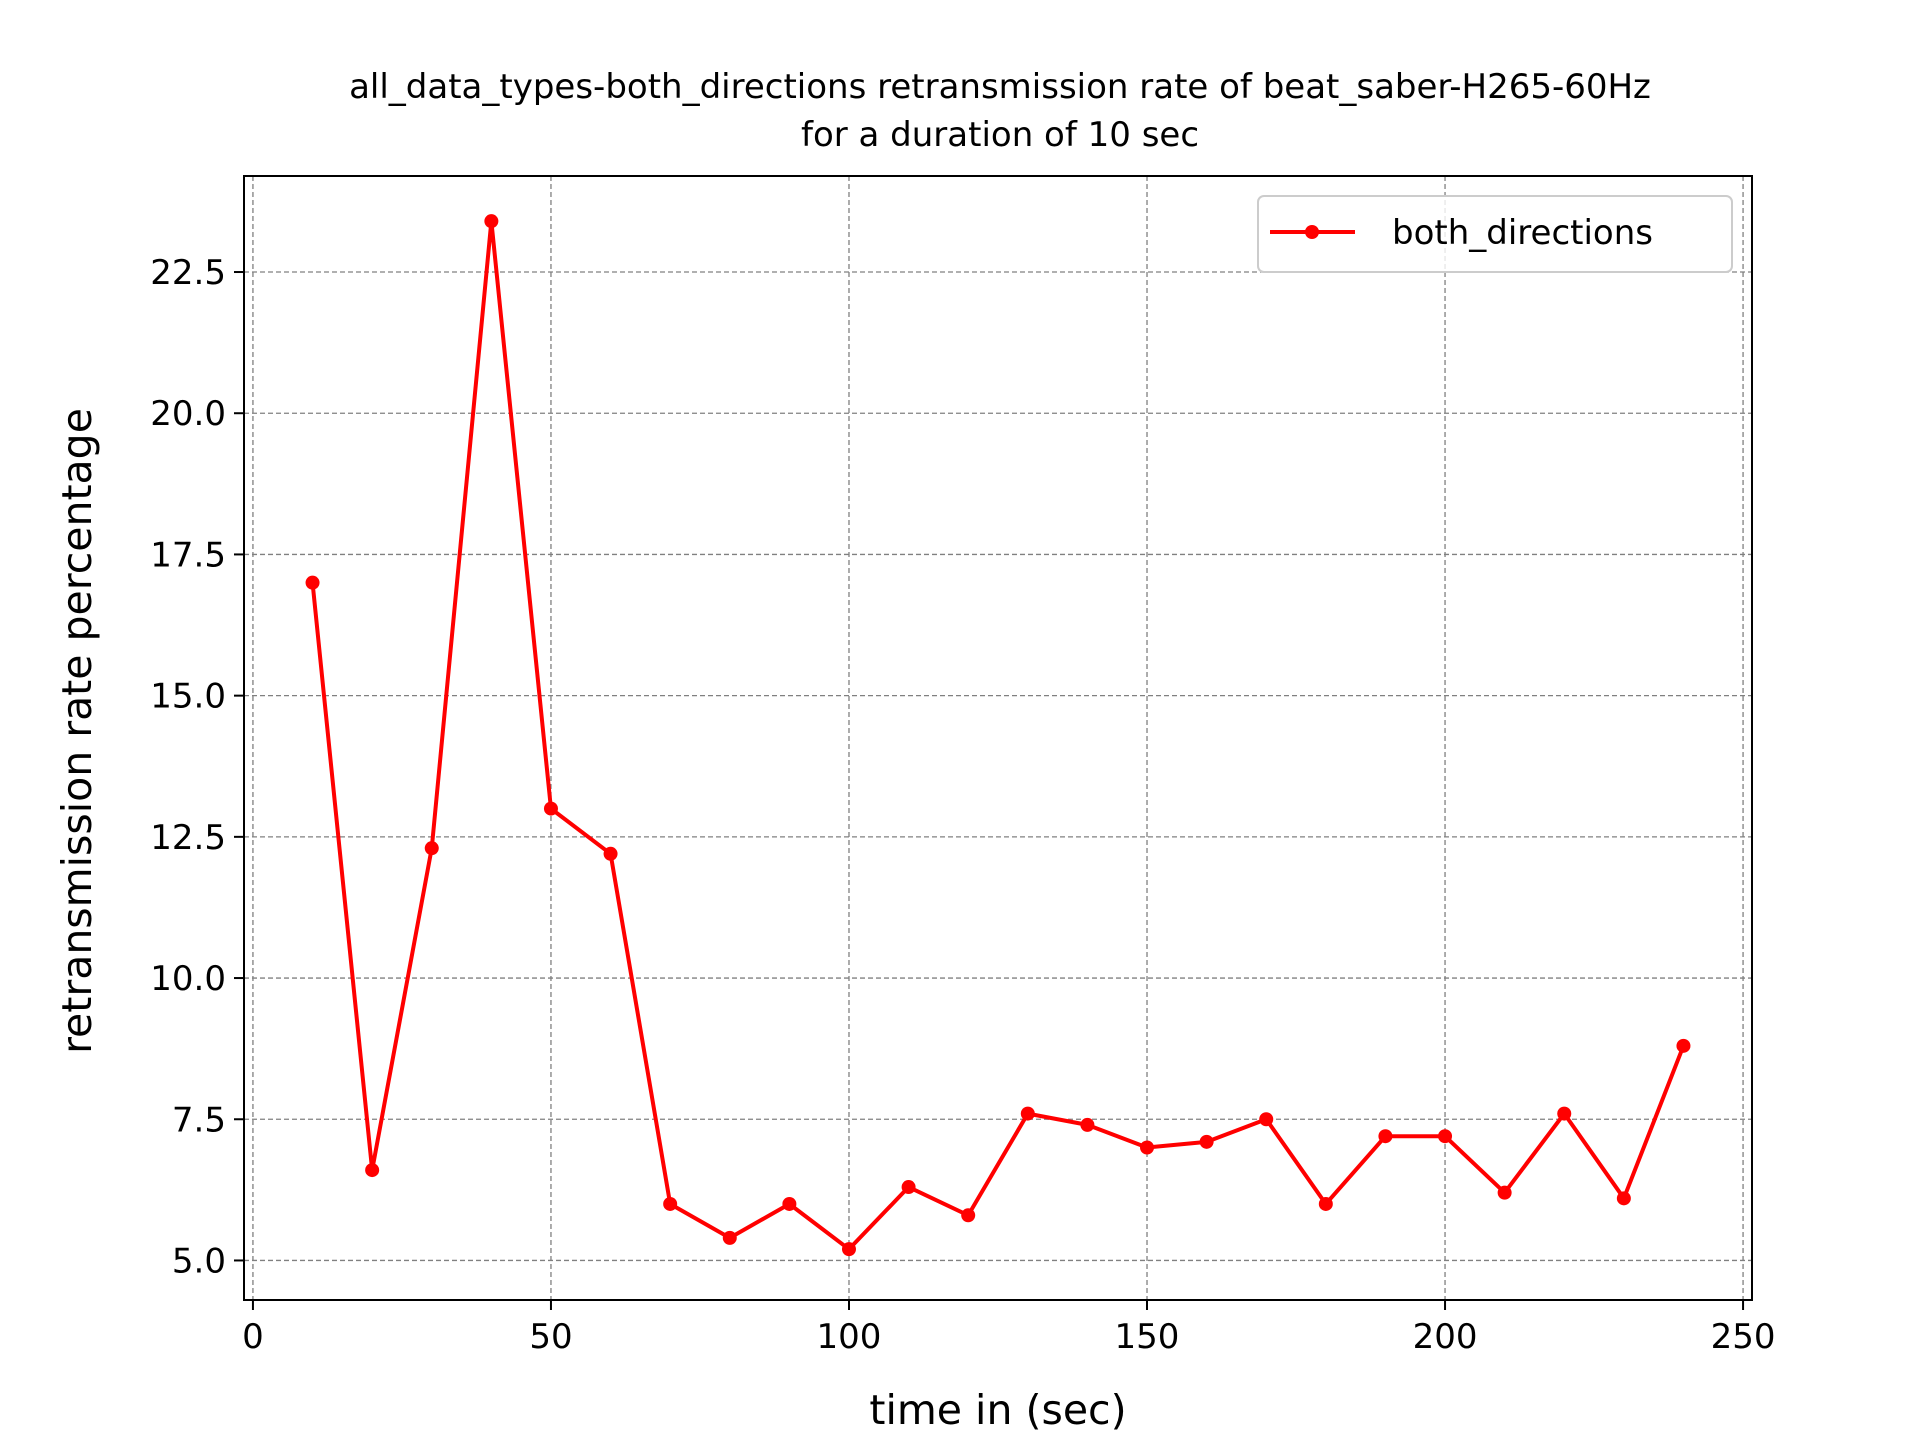 Image resolution: width=1920 pixels, height=1444 pixels. I want to click on legend: both_directions, so click(1495, 234).